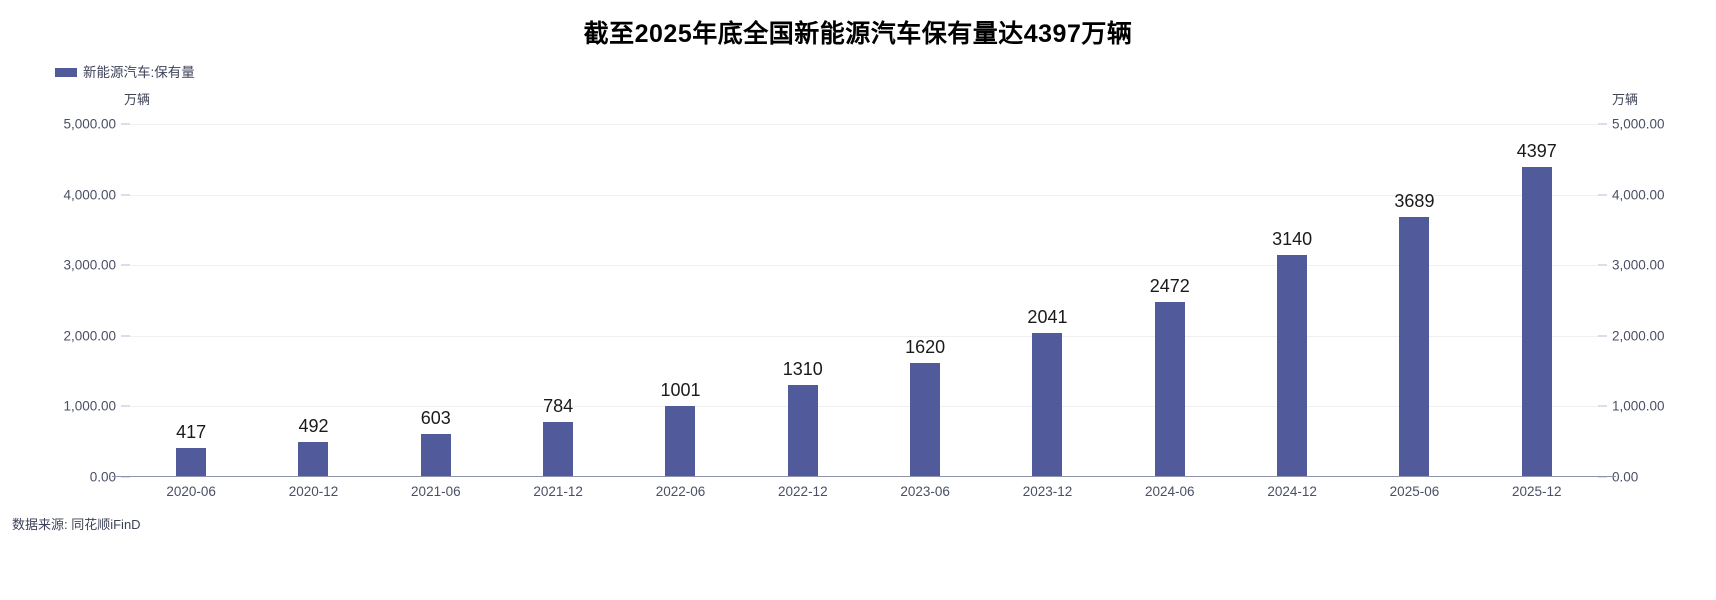 The image size is (1716, 600). Describe the element at coordinates (1292, 491) in the screenshot. I see `x-axis-tick-label: 2024-12` at that location.